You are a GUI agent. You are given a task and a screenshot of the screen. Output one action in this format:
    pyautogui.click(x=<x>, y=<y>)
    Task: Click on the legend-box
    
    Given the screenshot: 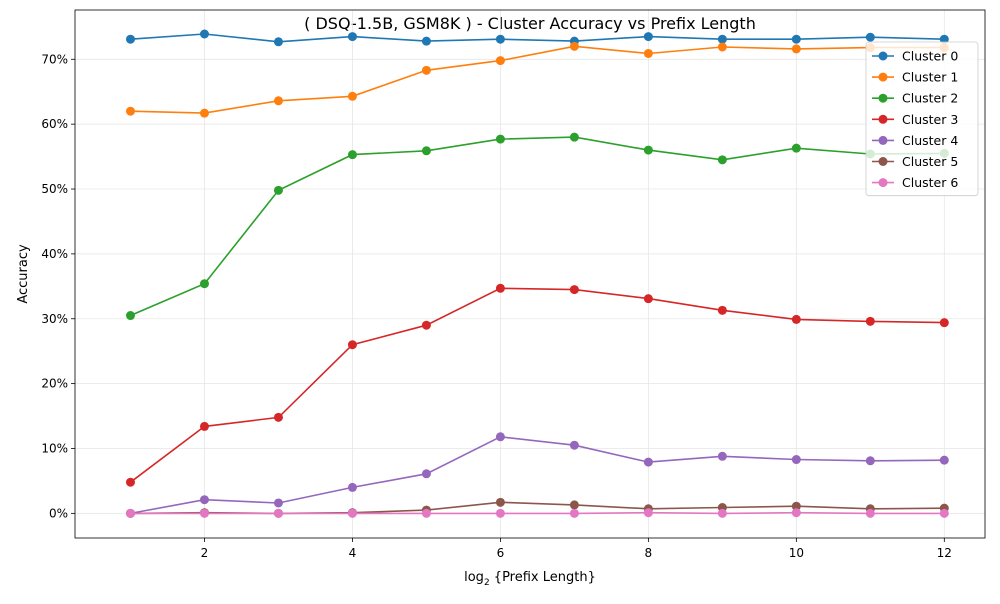 What is the action you would take?
    pyautogui.click(x=922, y=119)
    